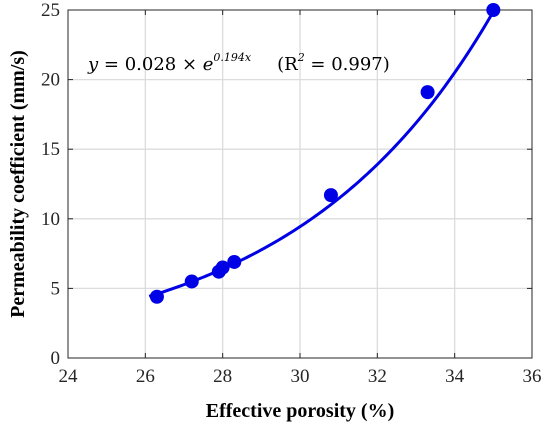 This screenshot has width=550, height=429. I want to click on x-tick-label: 36, so click(532, 376).